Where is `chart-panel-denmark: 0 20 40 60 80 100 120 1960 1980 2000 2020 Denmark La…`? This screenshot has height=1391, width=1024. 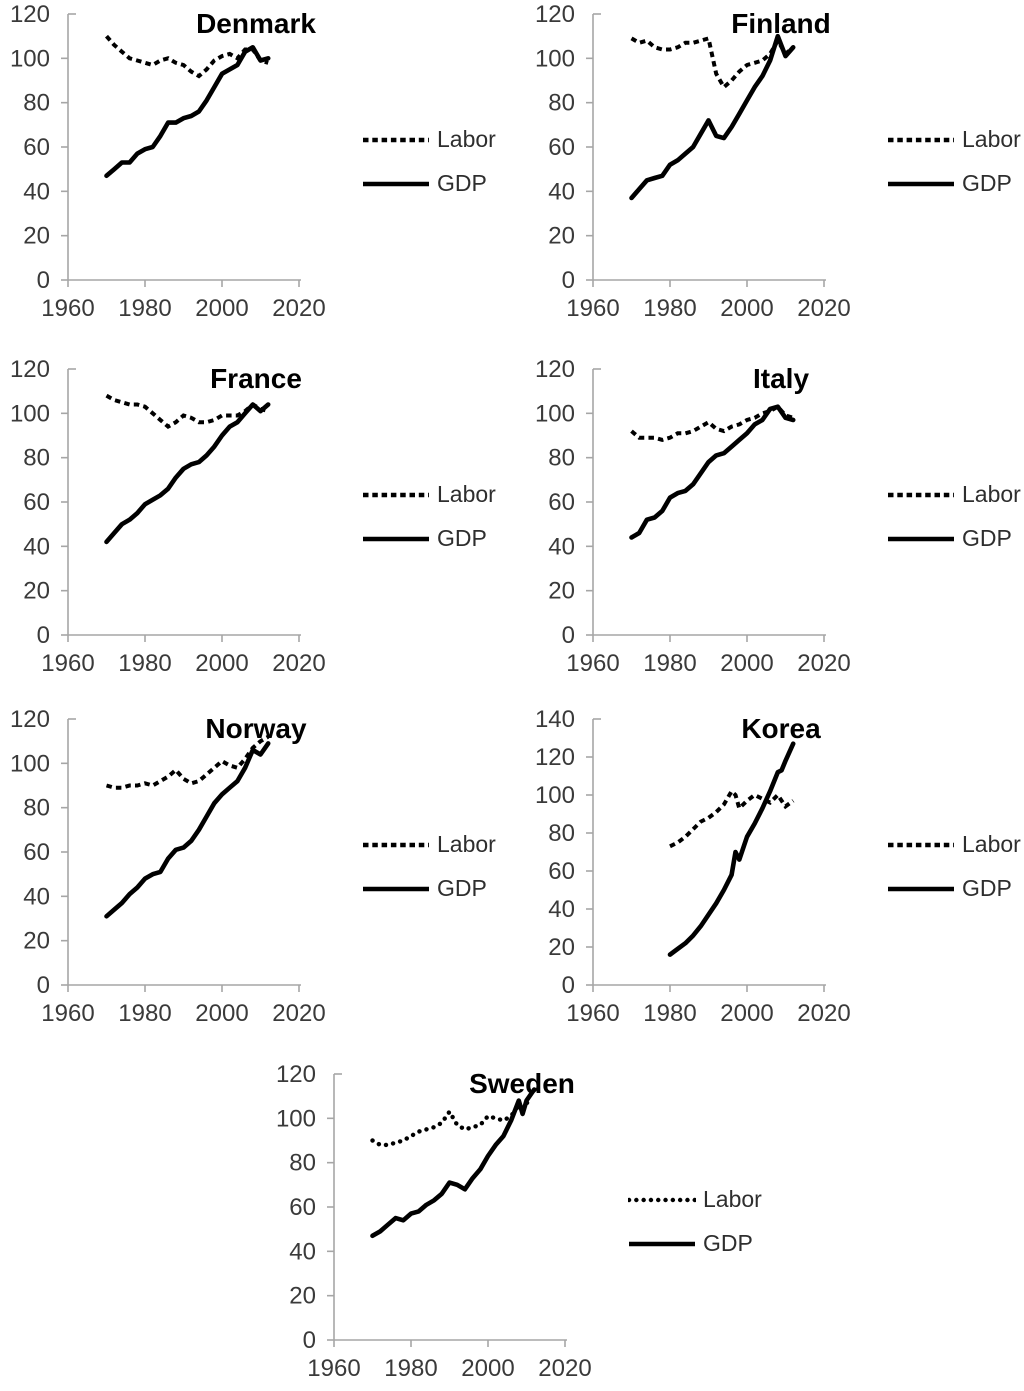
chart-panel-denmark: 0 20 40 60 80 100 120 1960 1980 2000 2020 Denmark La… is located at coordinates (265, 167).